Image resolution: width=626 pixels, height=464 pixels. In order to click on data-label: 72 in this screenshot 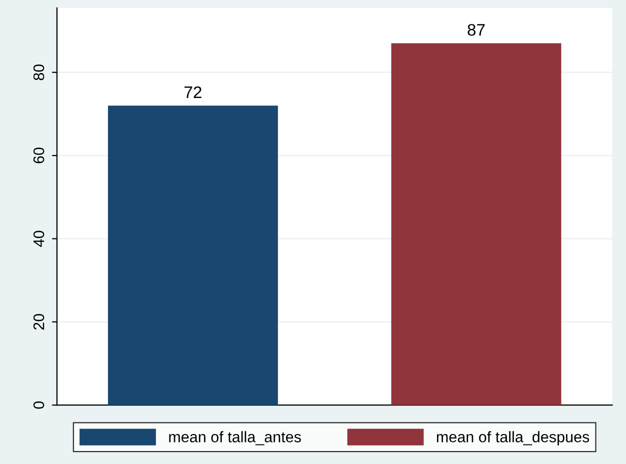, I will do `click(193, 92)`.